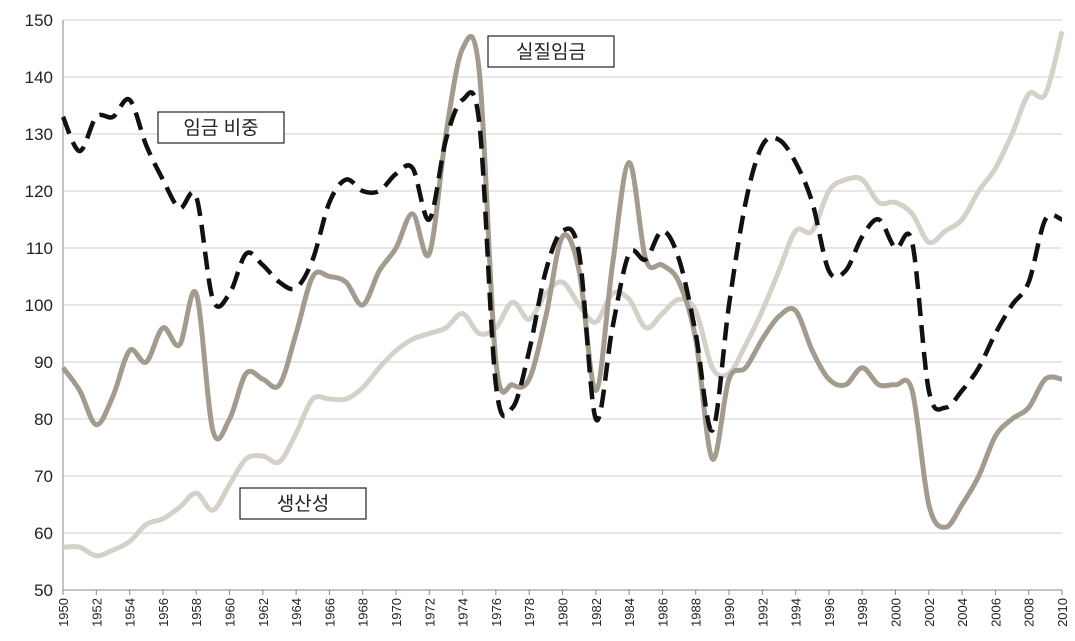 This screenshot has height=641, width=1075. I want to click on x-tick-label: 2000, so click(896, 612).